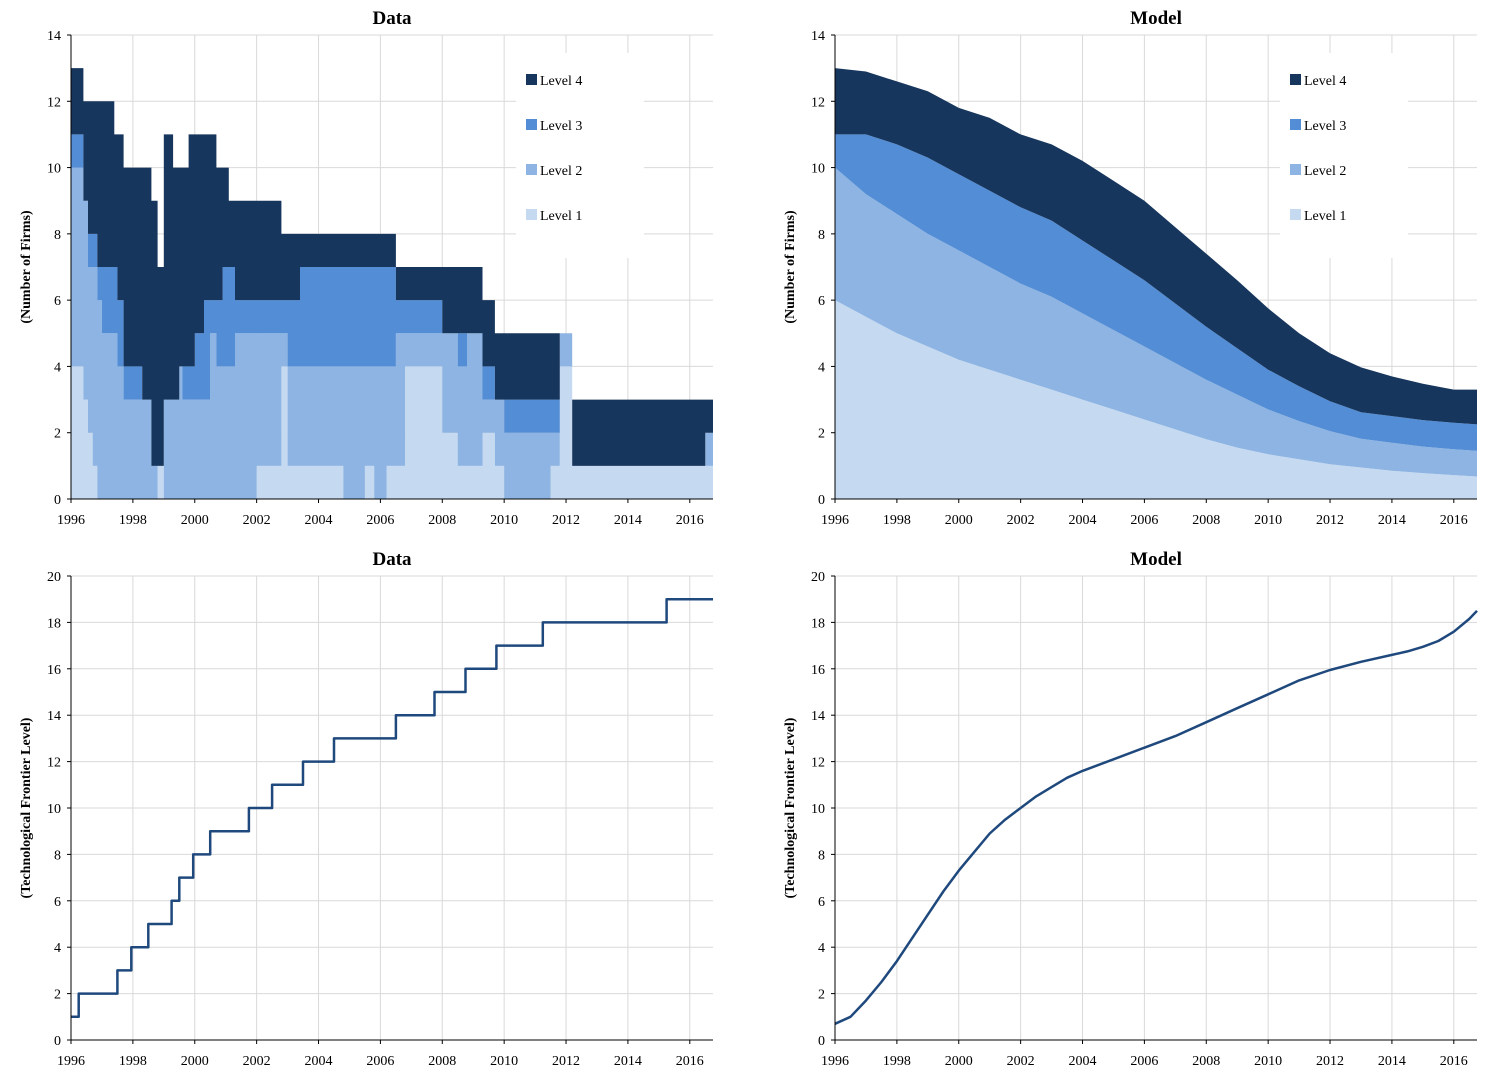  What do you see at coordinates (1156, 559) in the screenshot?
I see `chart-title: Model` at bounding box center [1156, 559].